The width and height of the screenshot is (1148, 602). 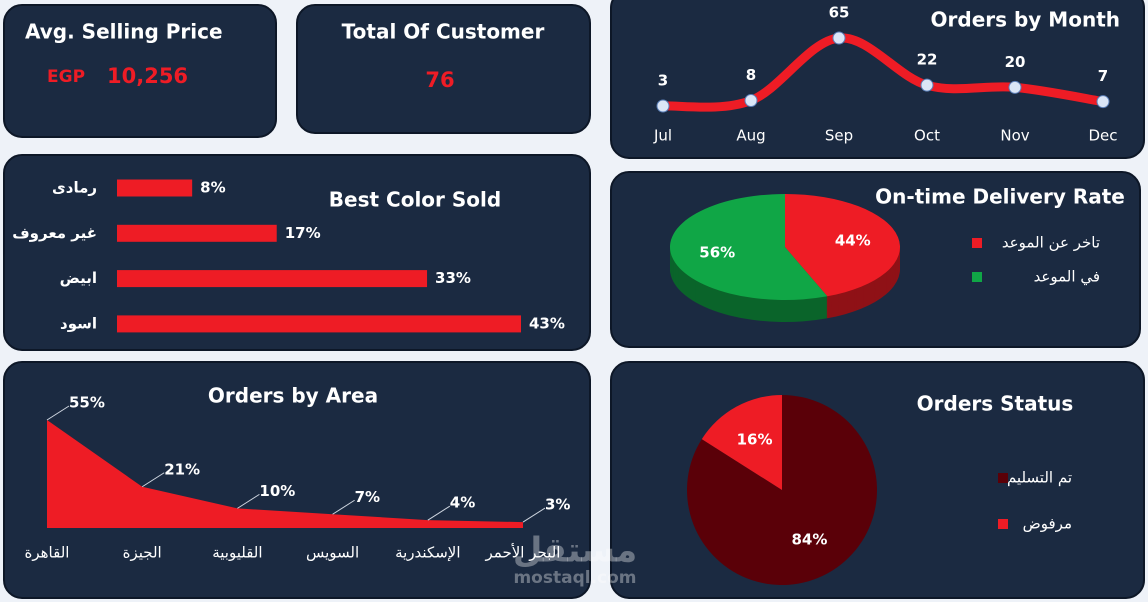 What do you see at coordinates (927, 136) in the screenshot?
I see `x-tick-label: Oct` at bounding box center [927, 136].